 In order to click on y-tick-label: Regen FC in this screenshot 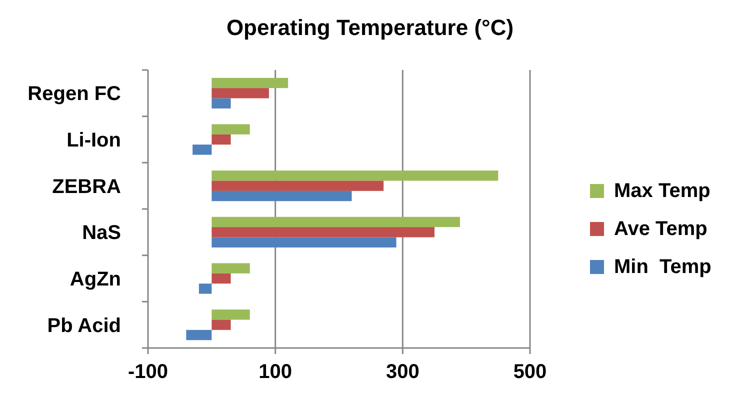, I will do `click(74, 94)`.